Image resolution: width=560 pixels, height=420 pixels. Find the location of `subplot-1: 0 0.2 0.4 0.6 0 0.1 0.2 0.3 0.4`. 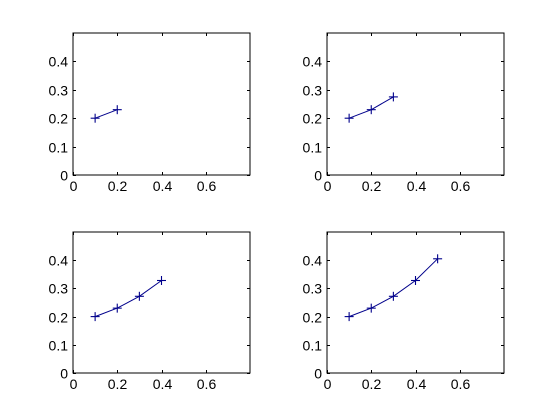

subplot-1: 0 0.2 0.4 0.6 0 0.1 0.2 0.3 0.4 is located at coordinates (150, 113).